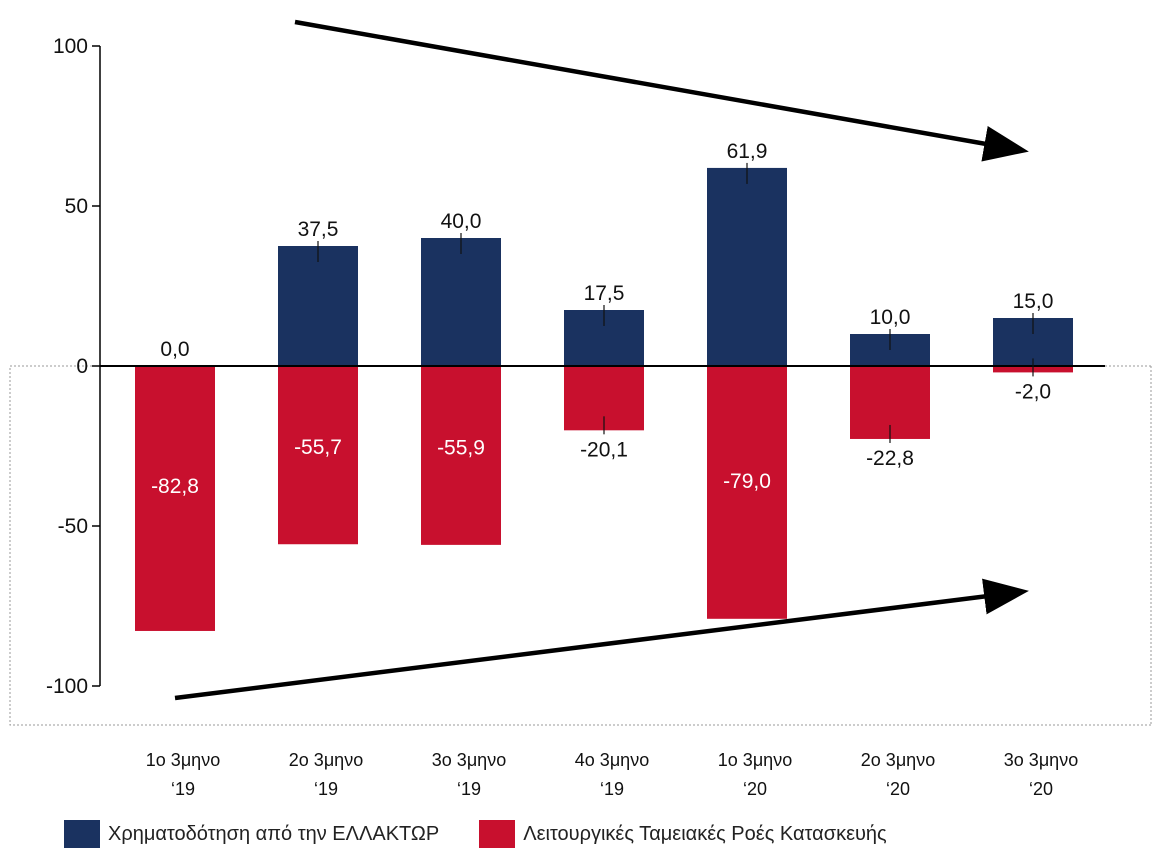 This screenshot has width=1153, height=858. I want to click on data-label-operating-cash: -2,0, so click(1033, 391).